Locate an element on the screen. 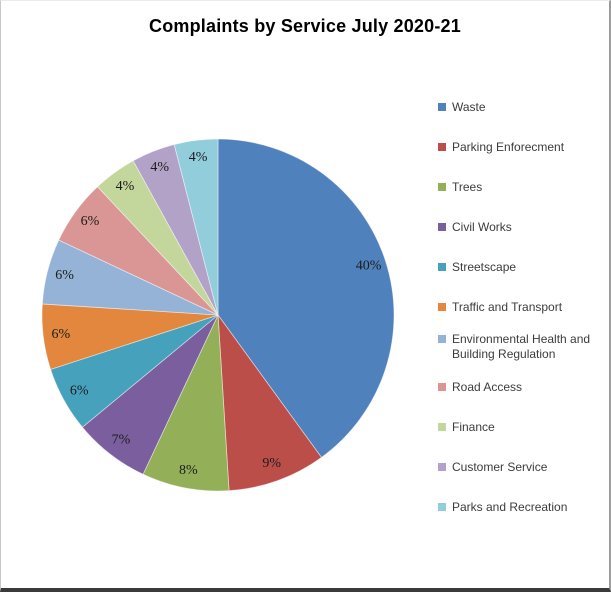 The width and height of the screenshot is (611, 592). legend-item: Trees is located at coordinates (519, 187).